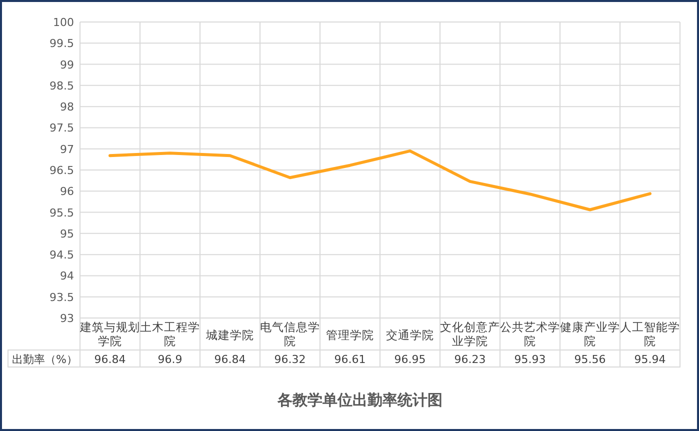 The height and width of the screenshot is (431, 699). I want to click on text: 出勤率（%）, so click(45, 359).